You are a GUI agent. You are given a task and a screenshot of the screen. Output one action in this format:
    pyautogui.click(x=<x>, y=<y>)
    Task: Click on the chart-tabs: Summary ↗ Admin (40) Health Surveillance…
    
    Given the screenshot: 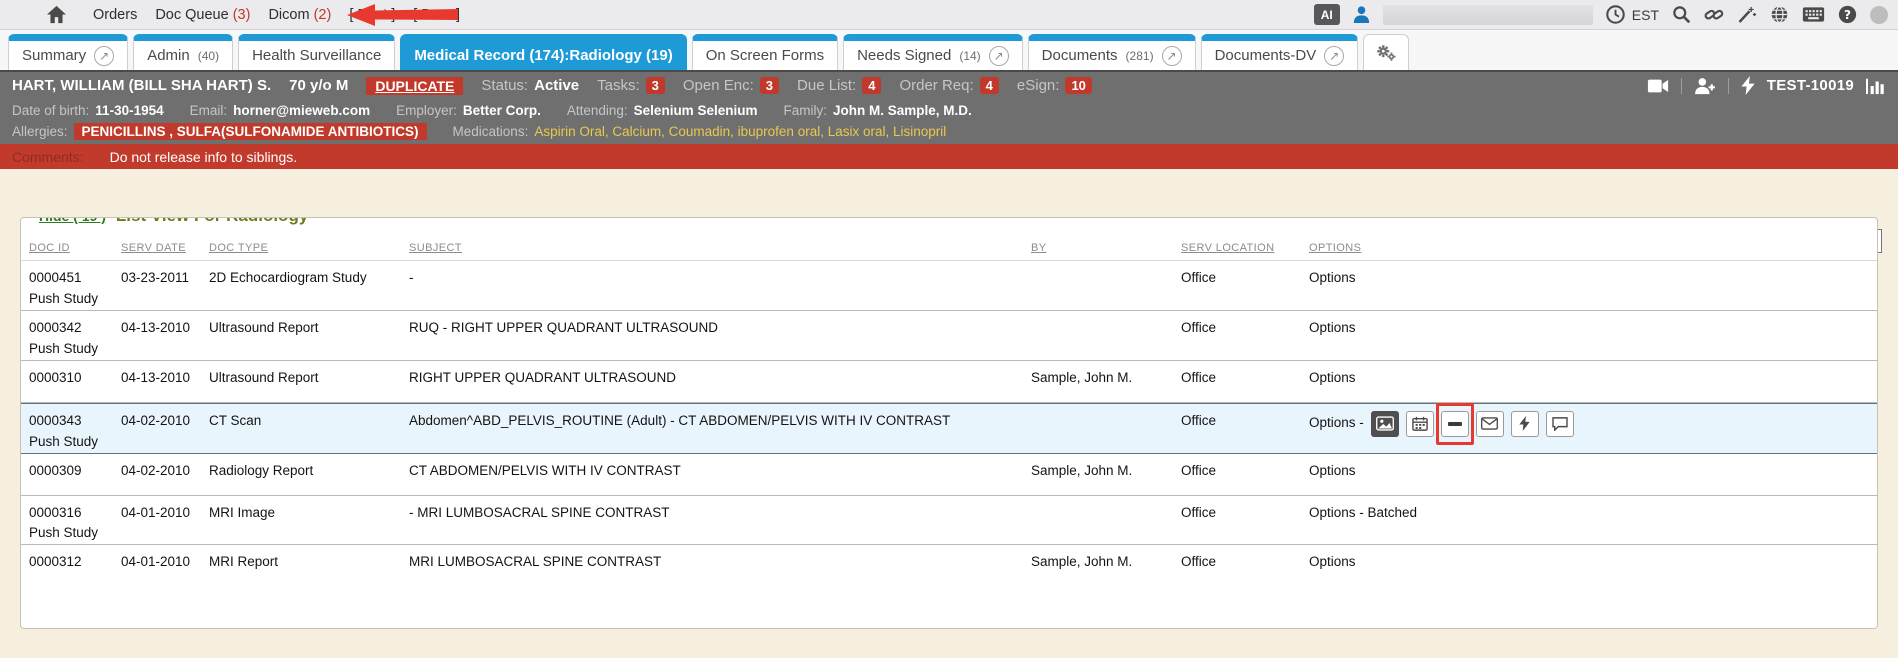 What is the action you would take?
    pyautogui.click(x=949, y=51)
    